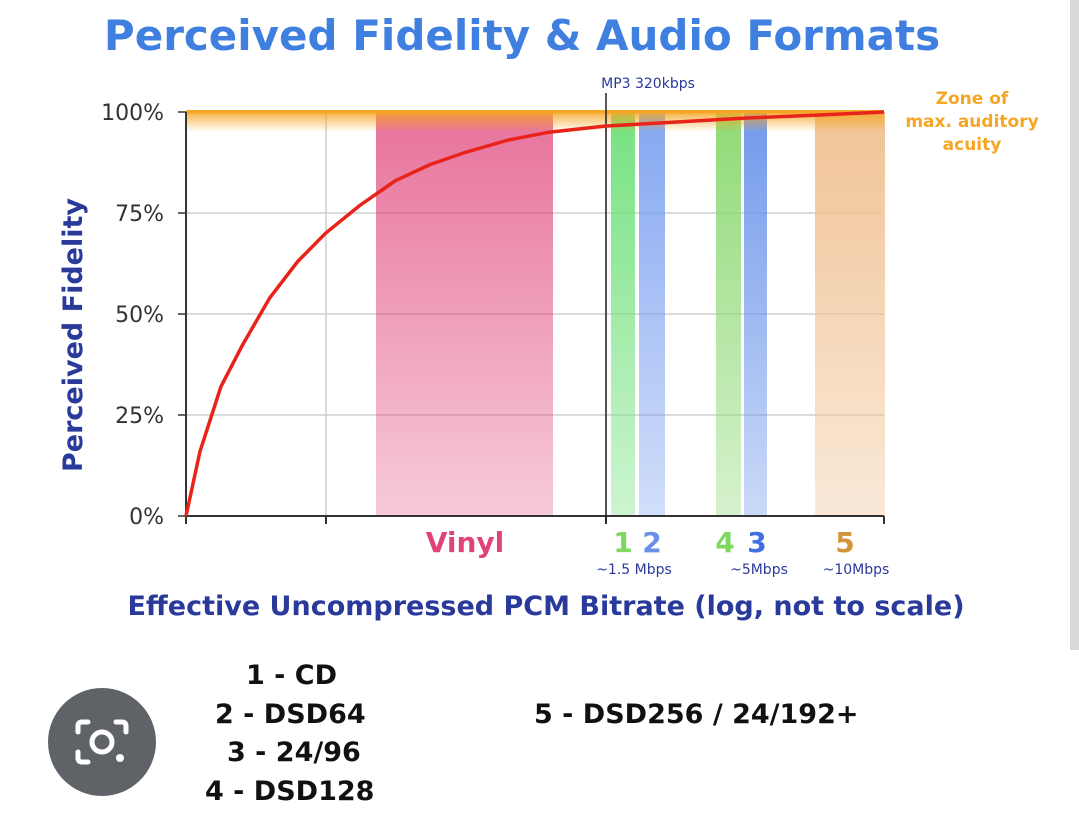 This screenshot has width=1079, height=823. I want to click on lens-camera-icon, so click(102, 742).